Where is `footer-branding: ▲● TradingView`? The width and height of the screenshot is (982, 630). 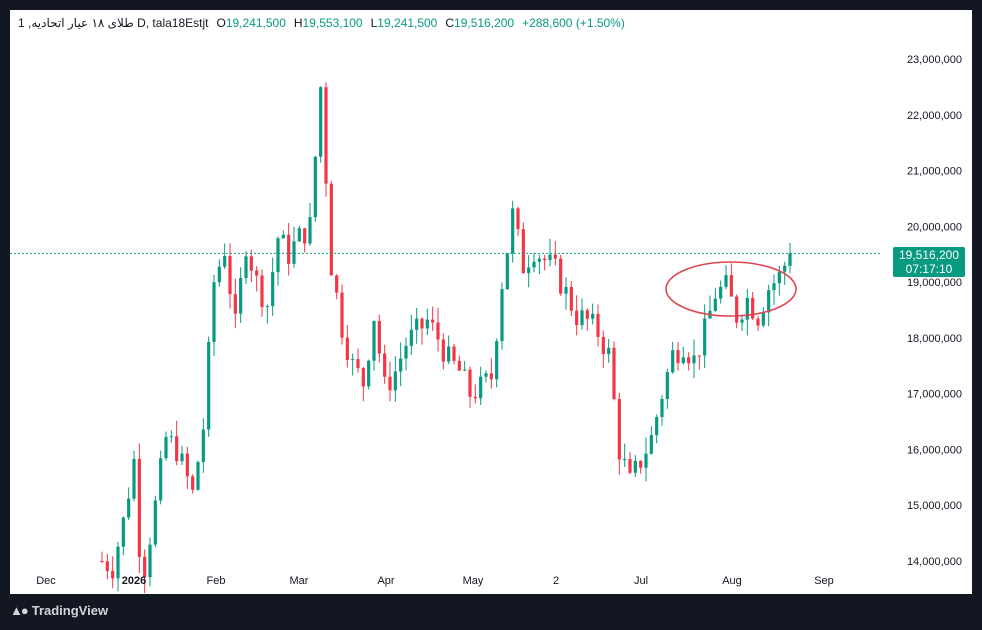 footer-branding: ▲● TradingView is located at coordinates (59, 610).